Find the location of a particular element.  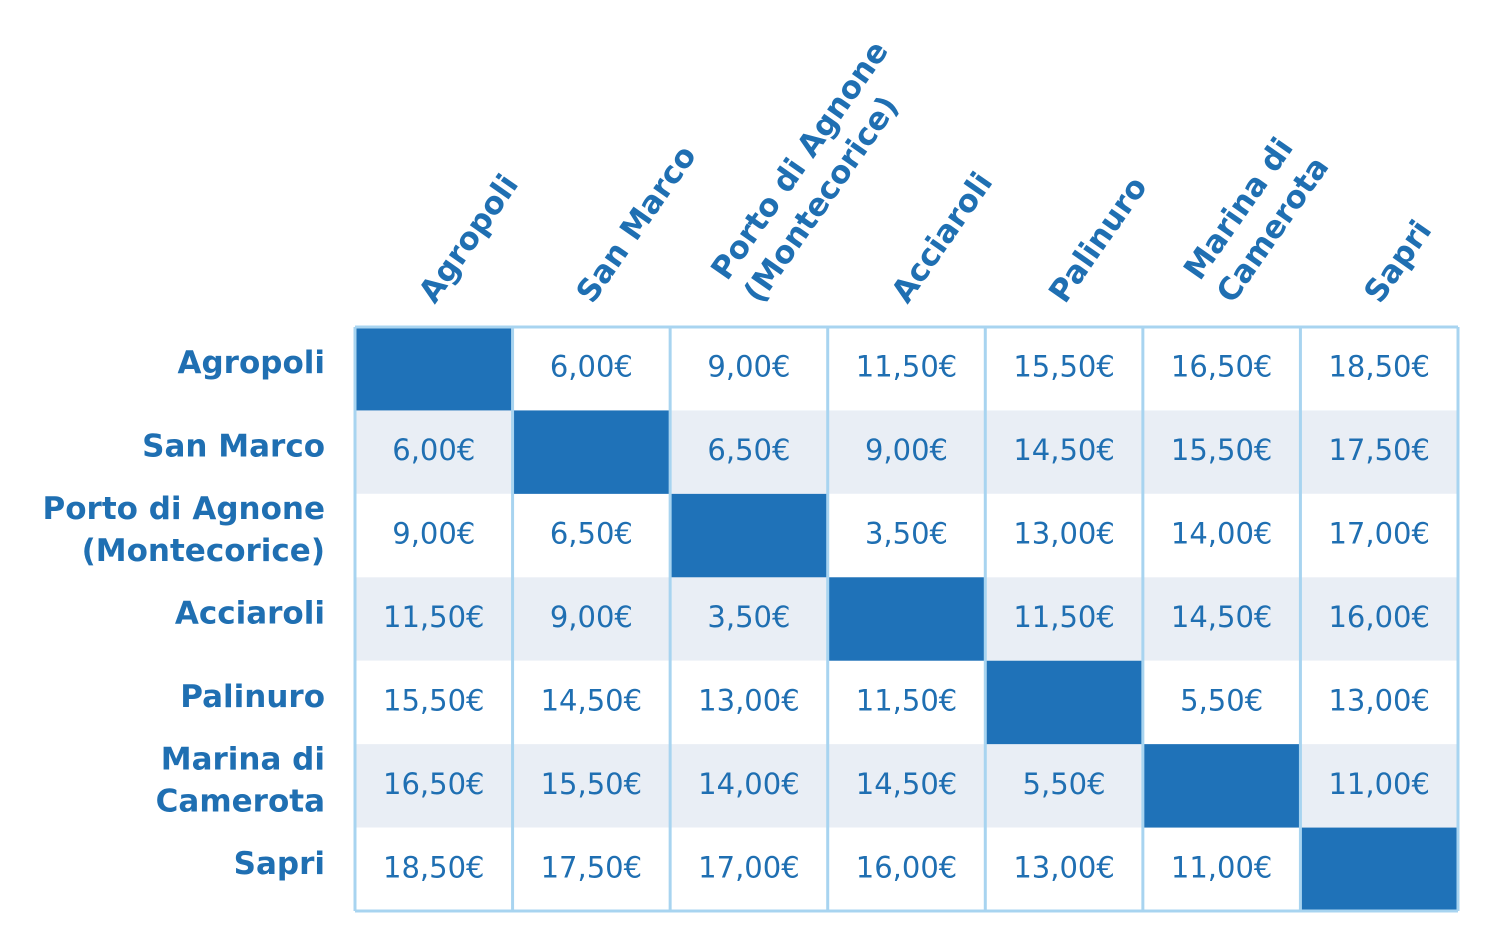

row-label: Palinuro is located at coordinates (252, 697).